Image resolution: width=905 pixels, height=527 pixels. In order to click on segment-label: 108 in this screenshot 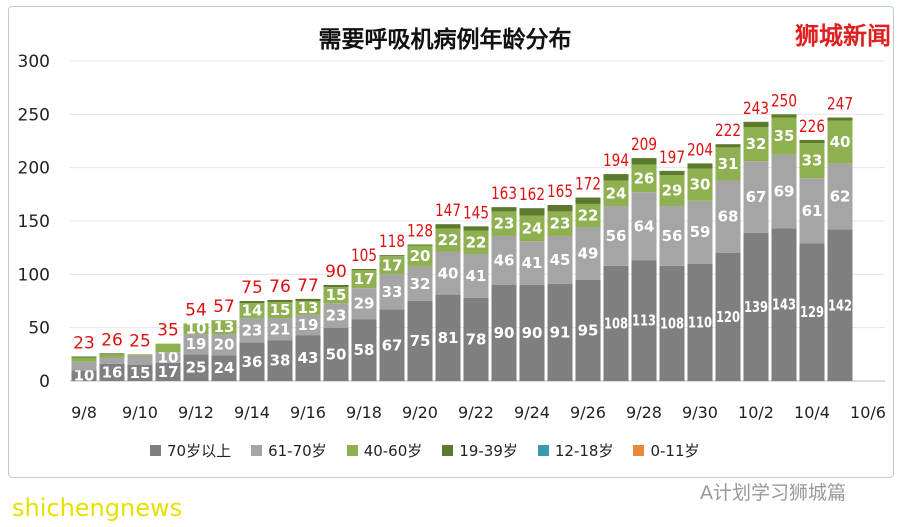, I will do `click(616, 323)`.